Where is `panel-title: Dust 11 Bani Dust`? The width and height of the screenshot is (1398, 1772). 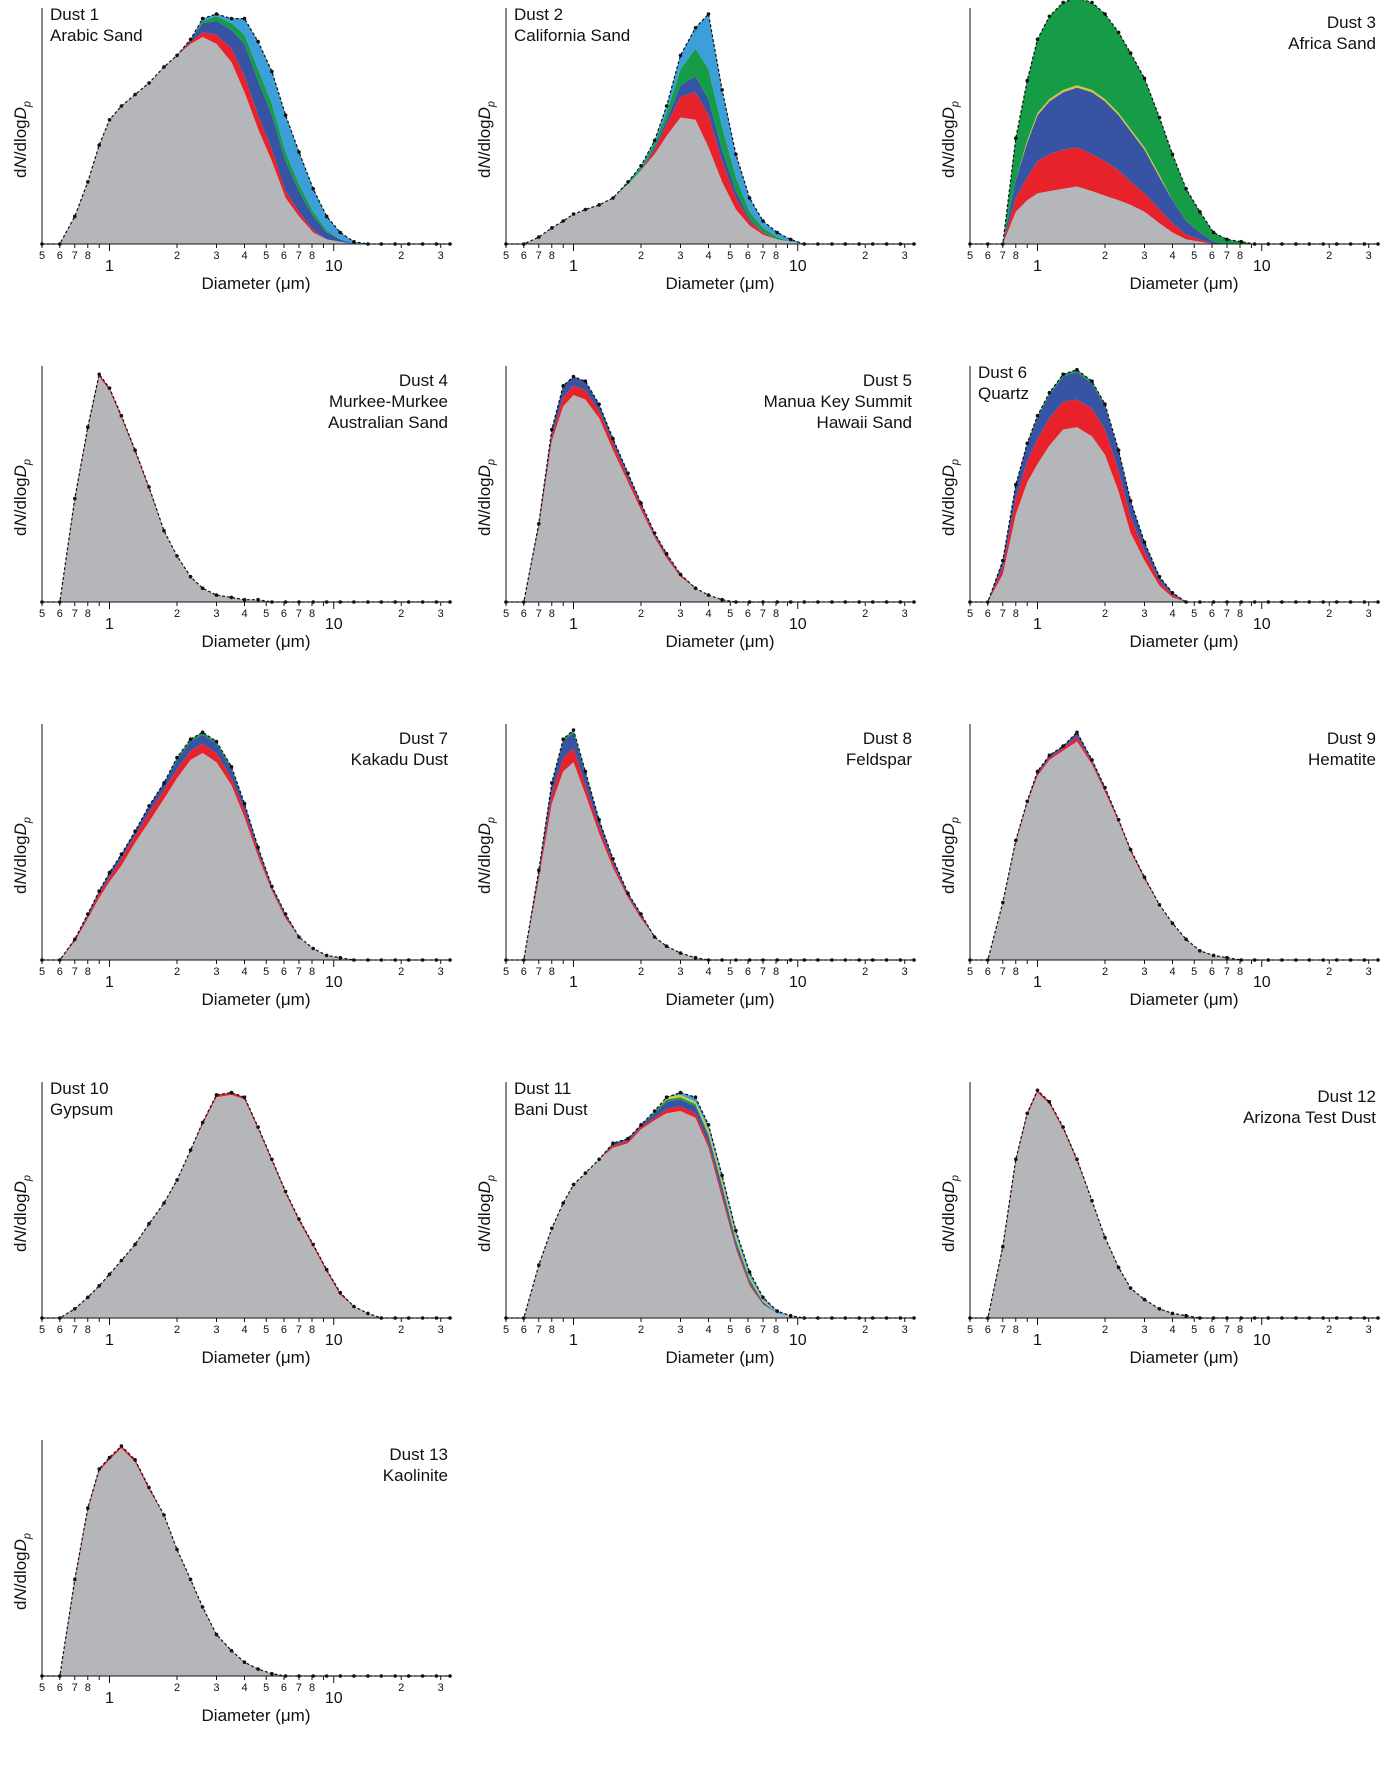
panel-title: Dust 11 Bani Dust is located at coordinates (551, 1099).